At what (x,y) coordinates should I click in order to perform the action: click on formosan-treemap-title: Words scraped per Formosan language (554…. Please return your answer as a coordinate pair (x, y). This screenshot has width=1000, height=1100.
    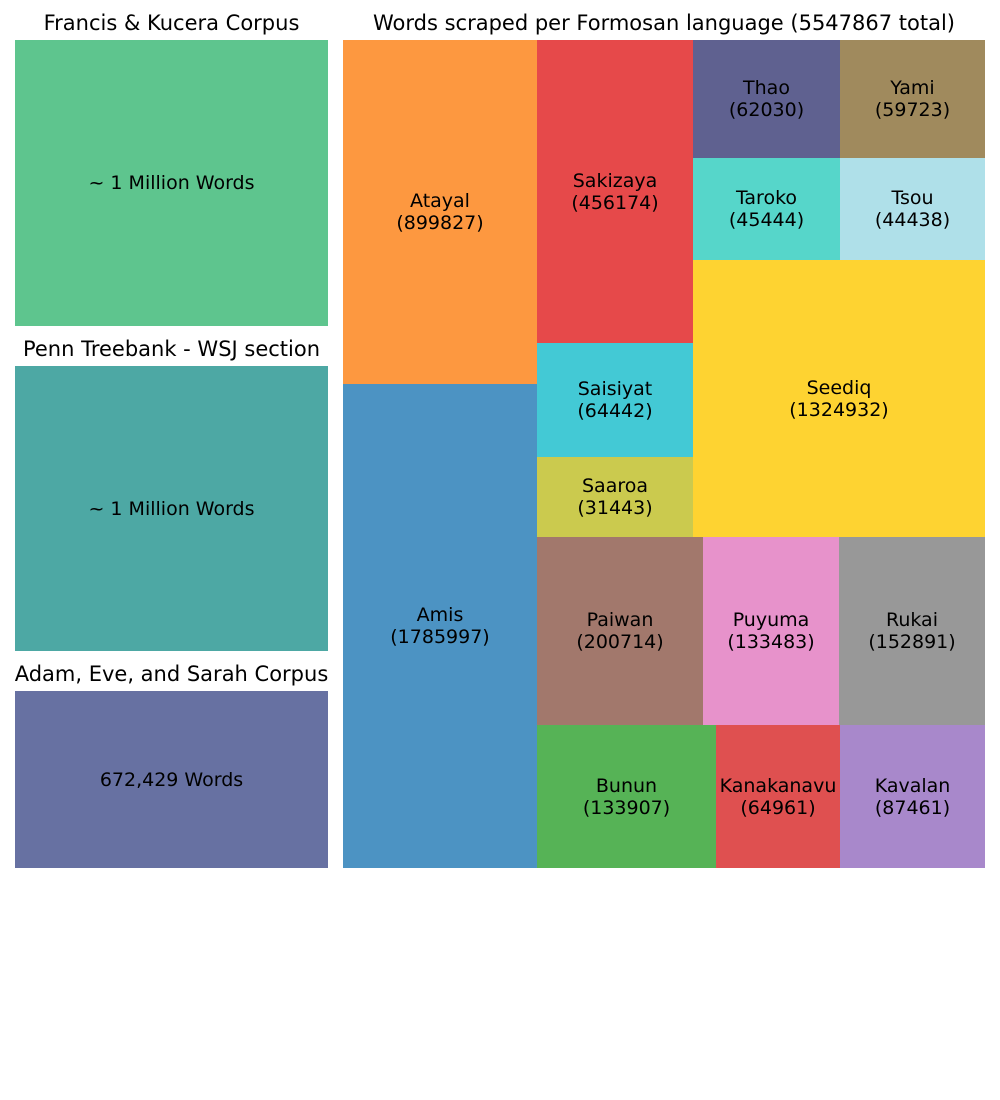
    Looking at the image, I should click on (664, 23).